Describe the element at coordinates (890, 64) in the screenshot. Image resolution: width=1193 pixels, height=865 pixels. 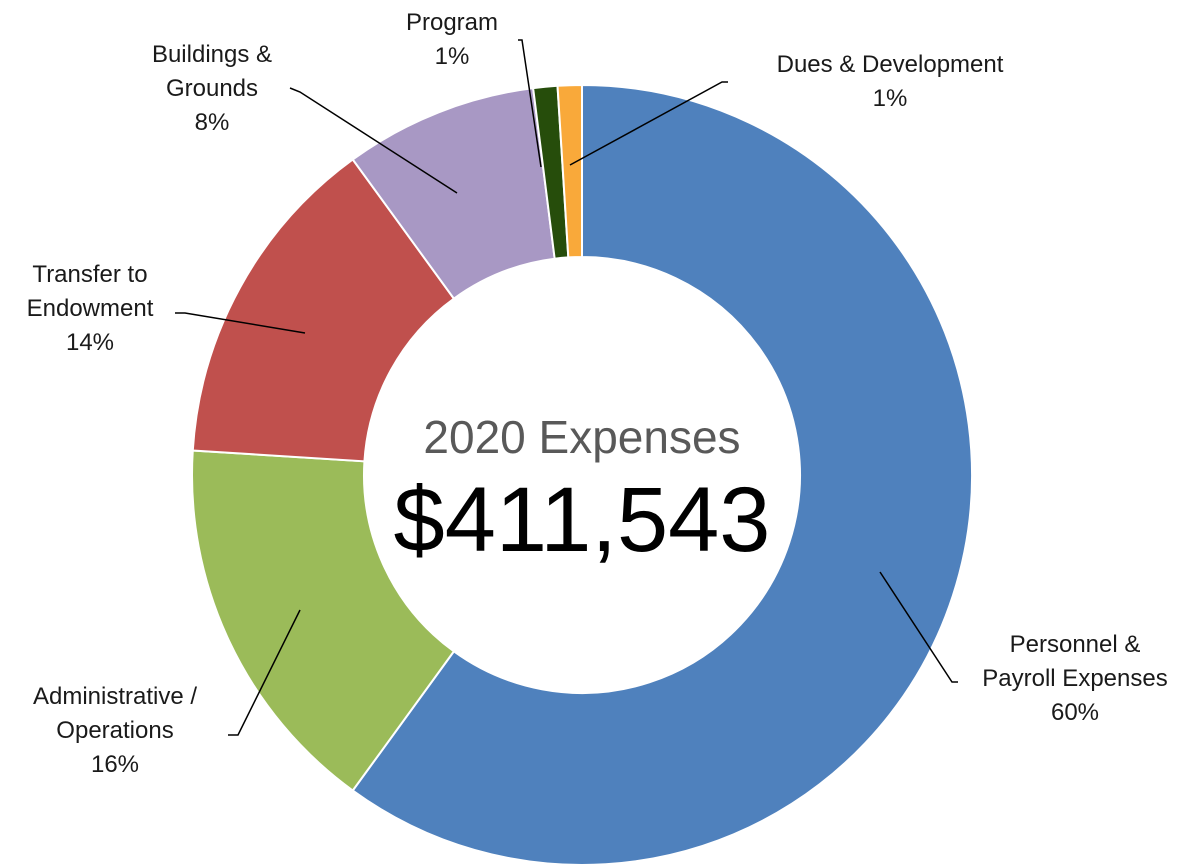
I see `category-label: Dues & Development` at that location.